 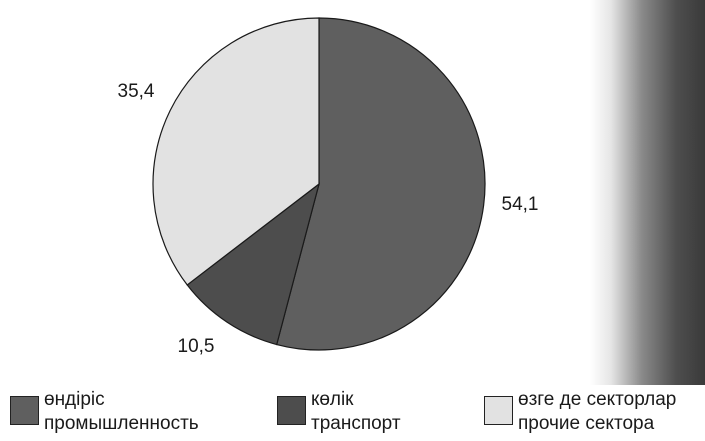 What do you see at coordinates (291, 410) in the screenshot?
I see `legend-swatch-transport` at bounding box center [291, 410].